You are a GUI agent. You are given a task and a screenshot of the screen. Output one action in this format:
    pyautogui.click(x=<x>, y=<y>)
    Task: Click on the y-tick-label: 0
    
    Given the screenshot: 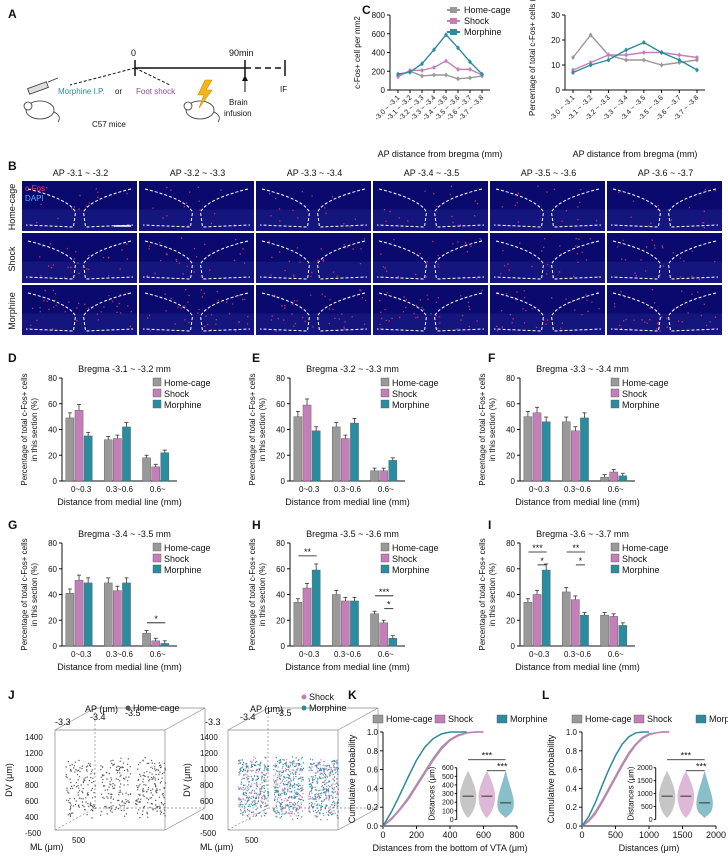 What is the action you would take?
    pyautogui.click(x=283, y=481)
    